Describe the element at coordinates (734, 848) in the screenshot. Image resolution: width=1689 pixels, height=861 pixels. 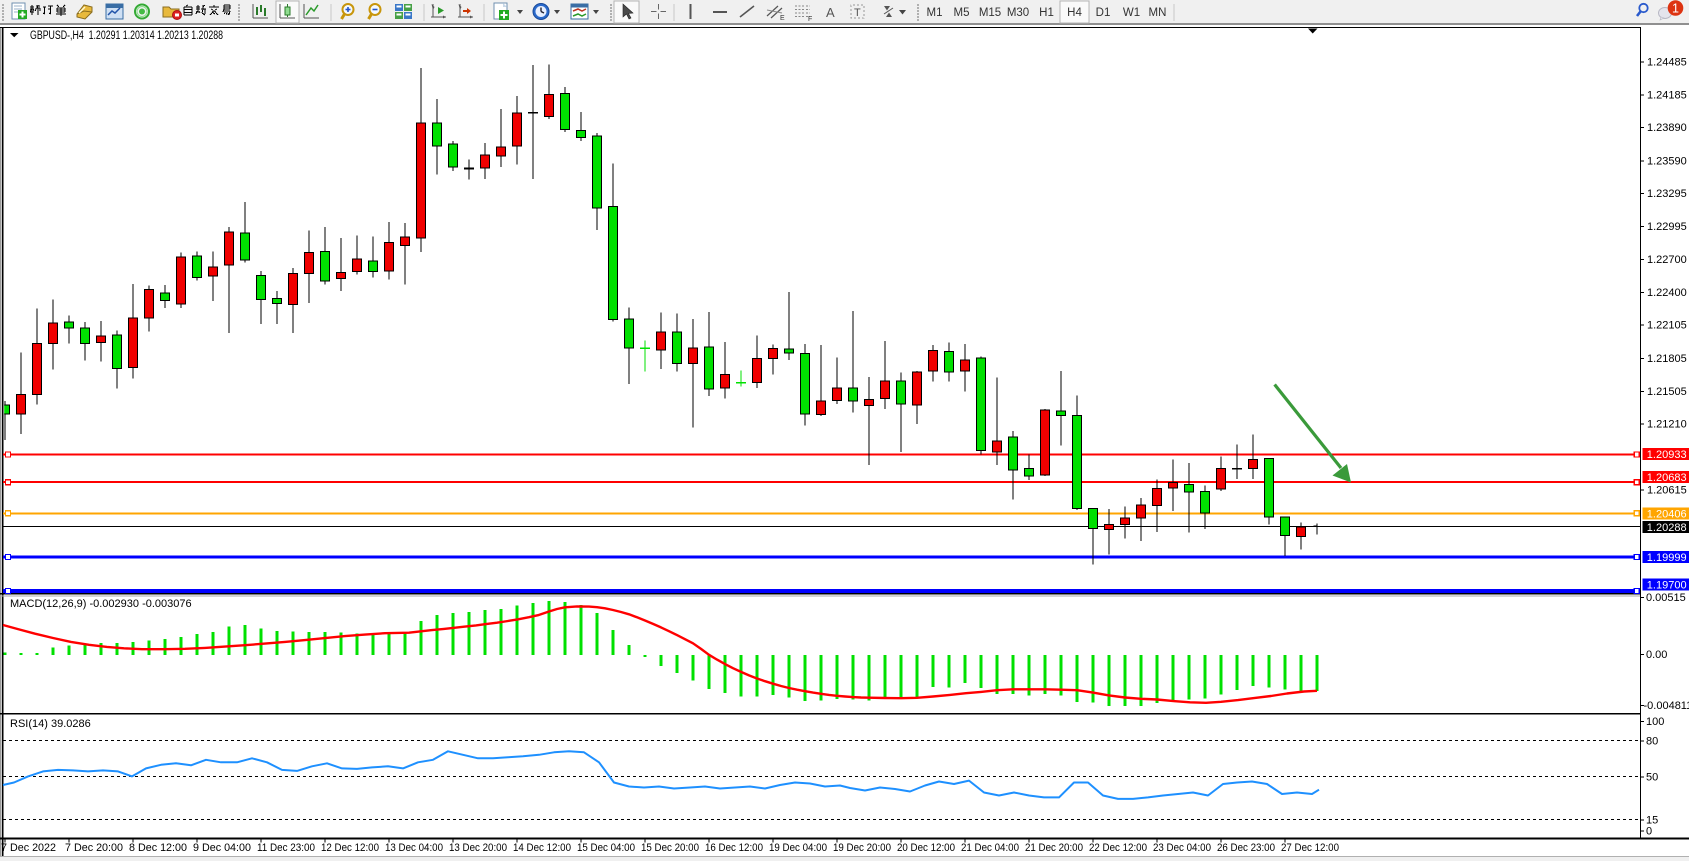
I see `svg-text: 16 Dec 12:00` at that location.